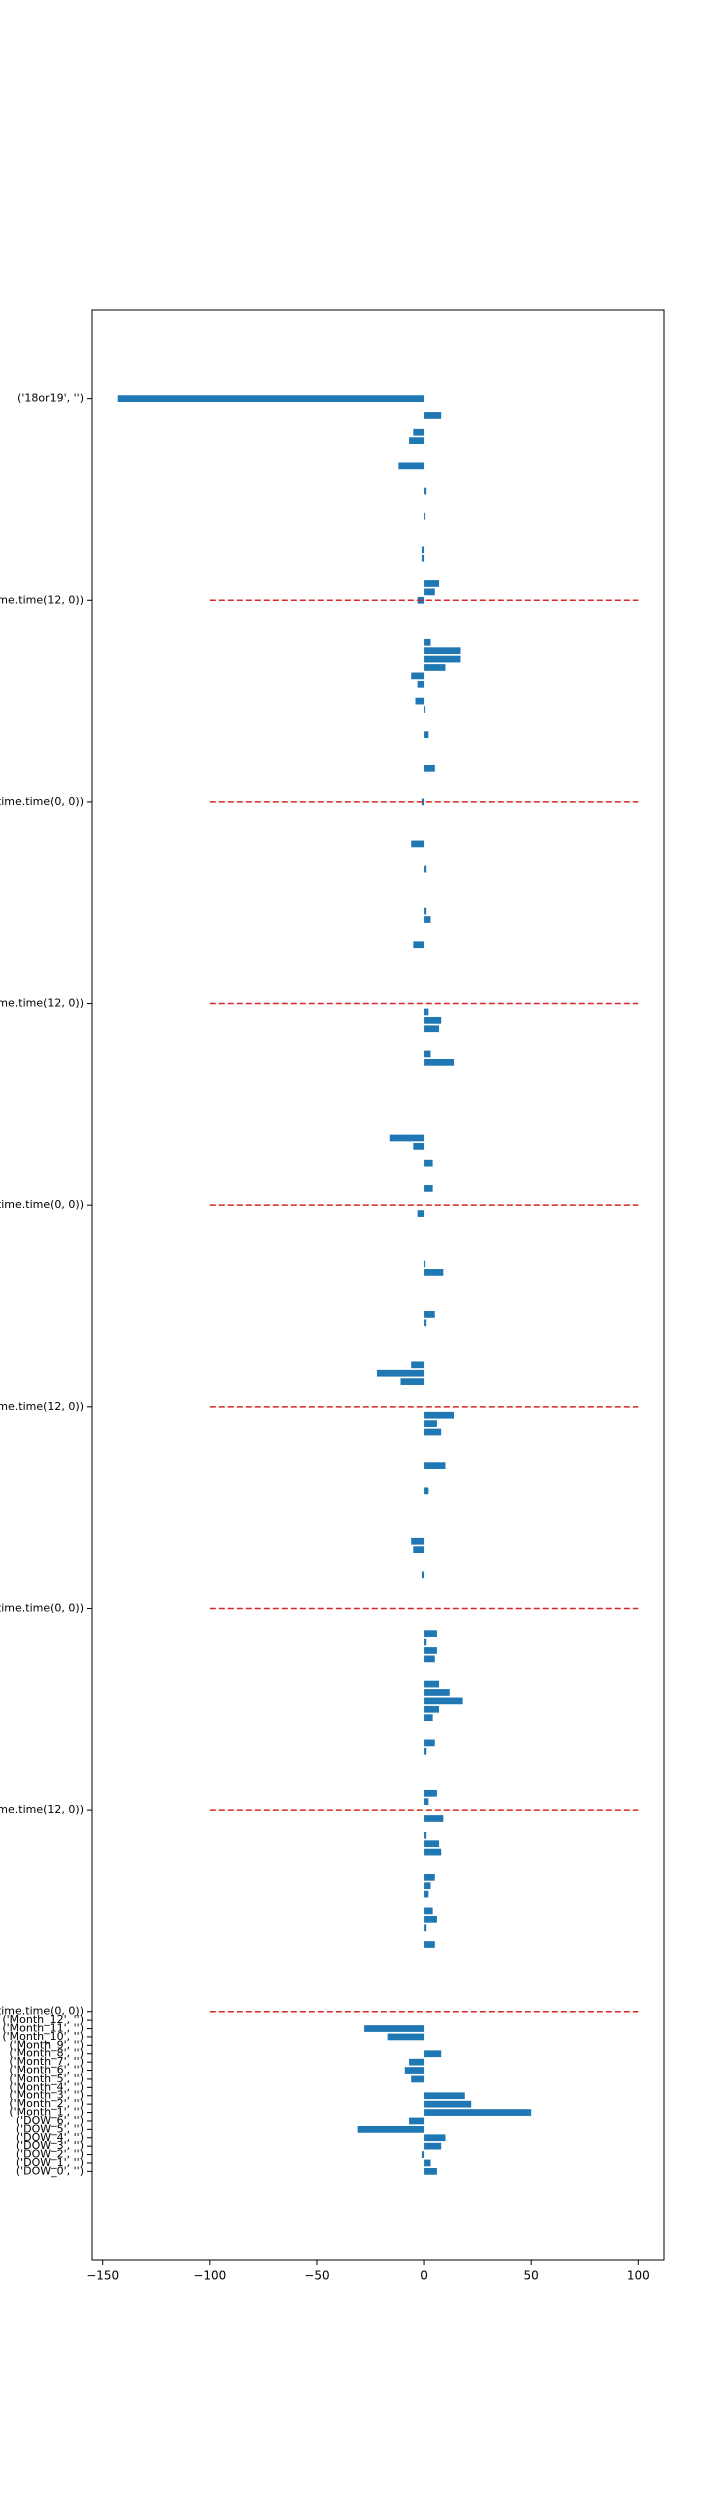  What do you see at coordinates (50, 2154) in the screenshot?
I see `y-tick-label: ('DOW_2', '')` at bounding box center [50, 2154].